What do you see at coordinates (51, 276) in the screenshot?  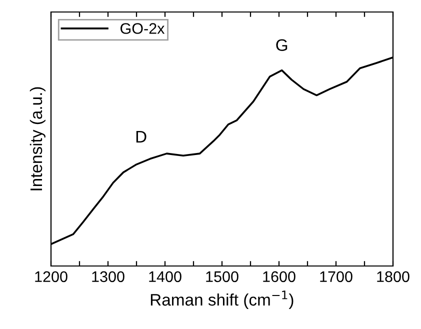 I see `x-tick-label: 1200` at bounding box center [51, 276].